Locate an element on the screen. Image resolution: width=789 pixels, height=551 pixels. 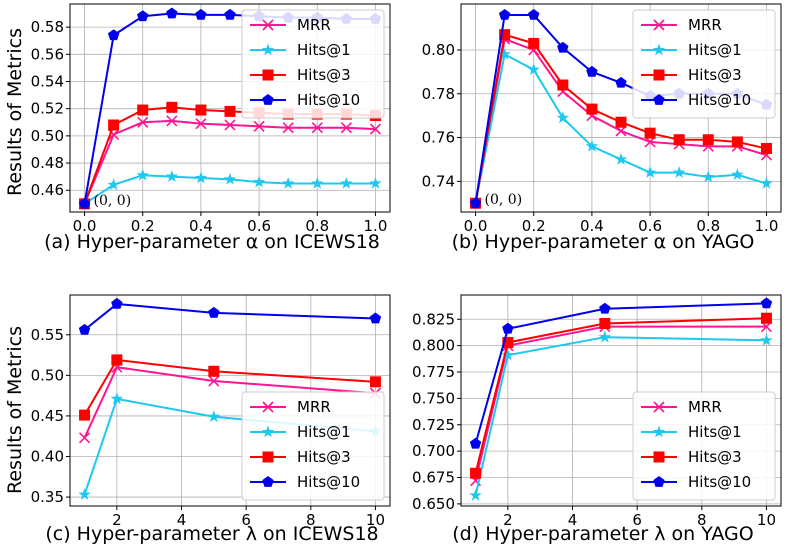
y-tick-label: 0.775 is located at coordinates (433, 372).